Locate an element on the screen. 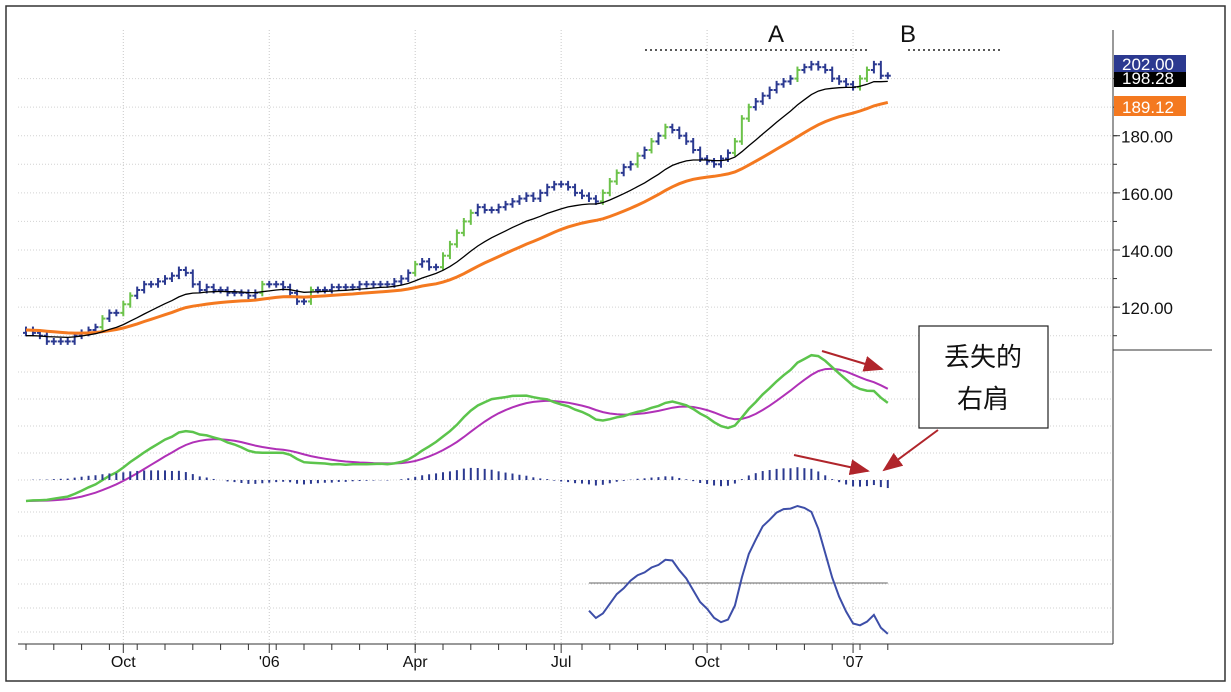  callout-box is located at coordinates (983, 377).